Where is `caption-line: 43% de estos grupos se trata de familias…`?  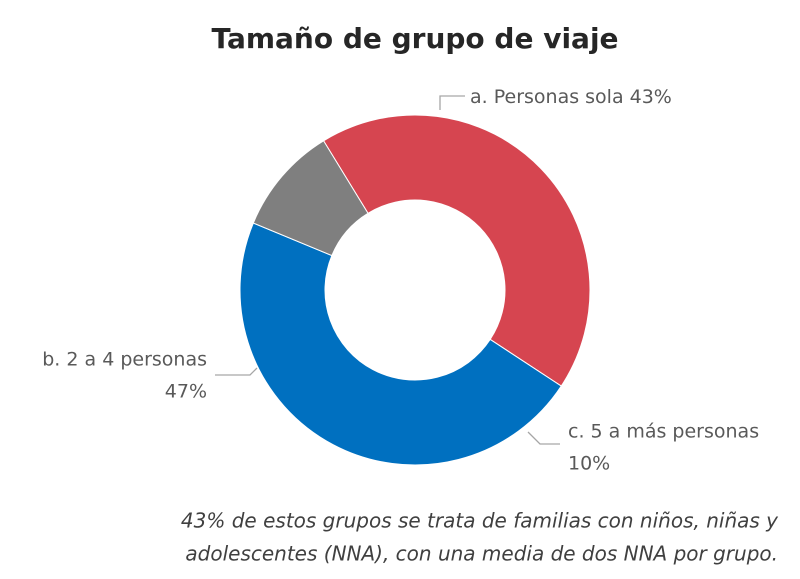
caption-line: 43% de estos grupos se trata de familias… is located at coordinates (480, 521).